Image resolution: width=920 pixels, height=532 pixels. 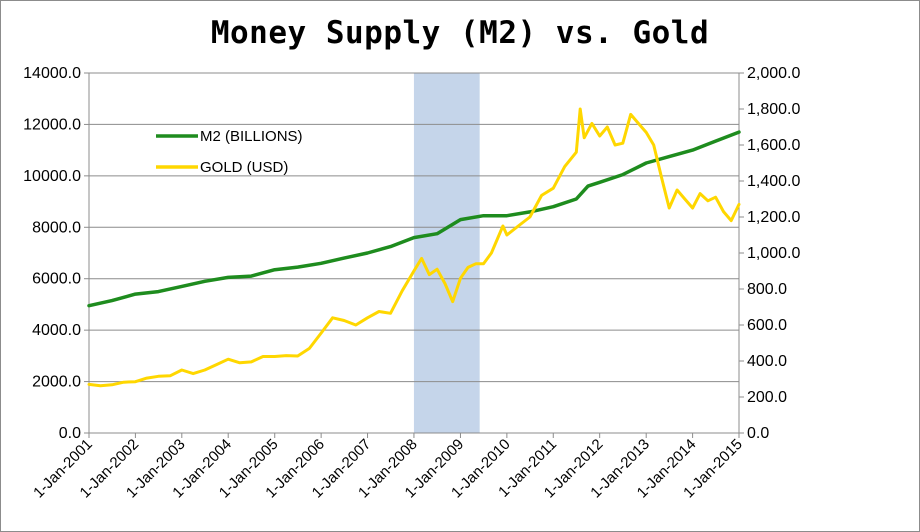 I want to click on y-left-tick-label: 4000.0, so click(x=56, y=330).